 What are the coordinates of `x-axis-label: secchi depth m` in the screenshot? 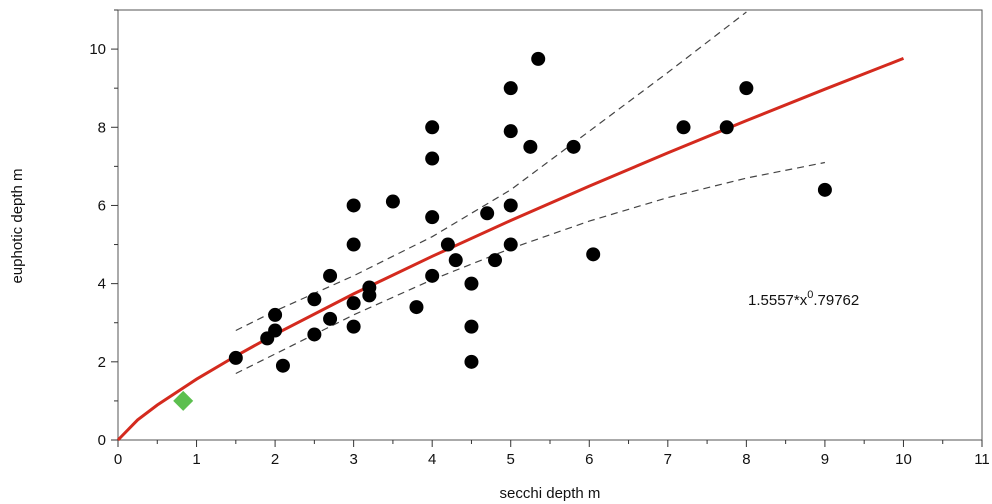 It's located at (550, 493).